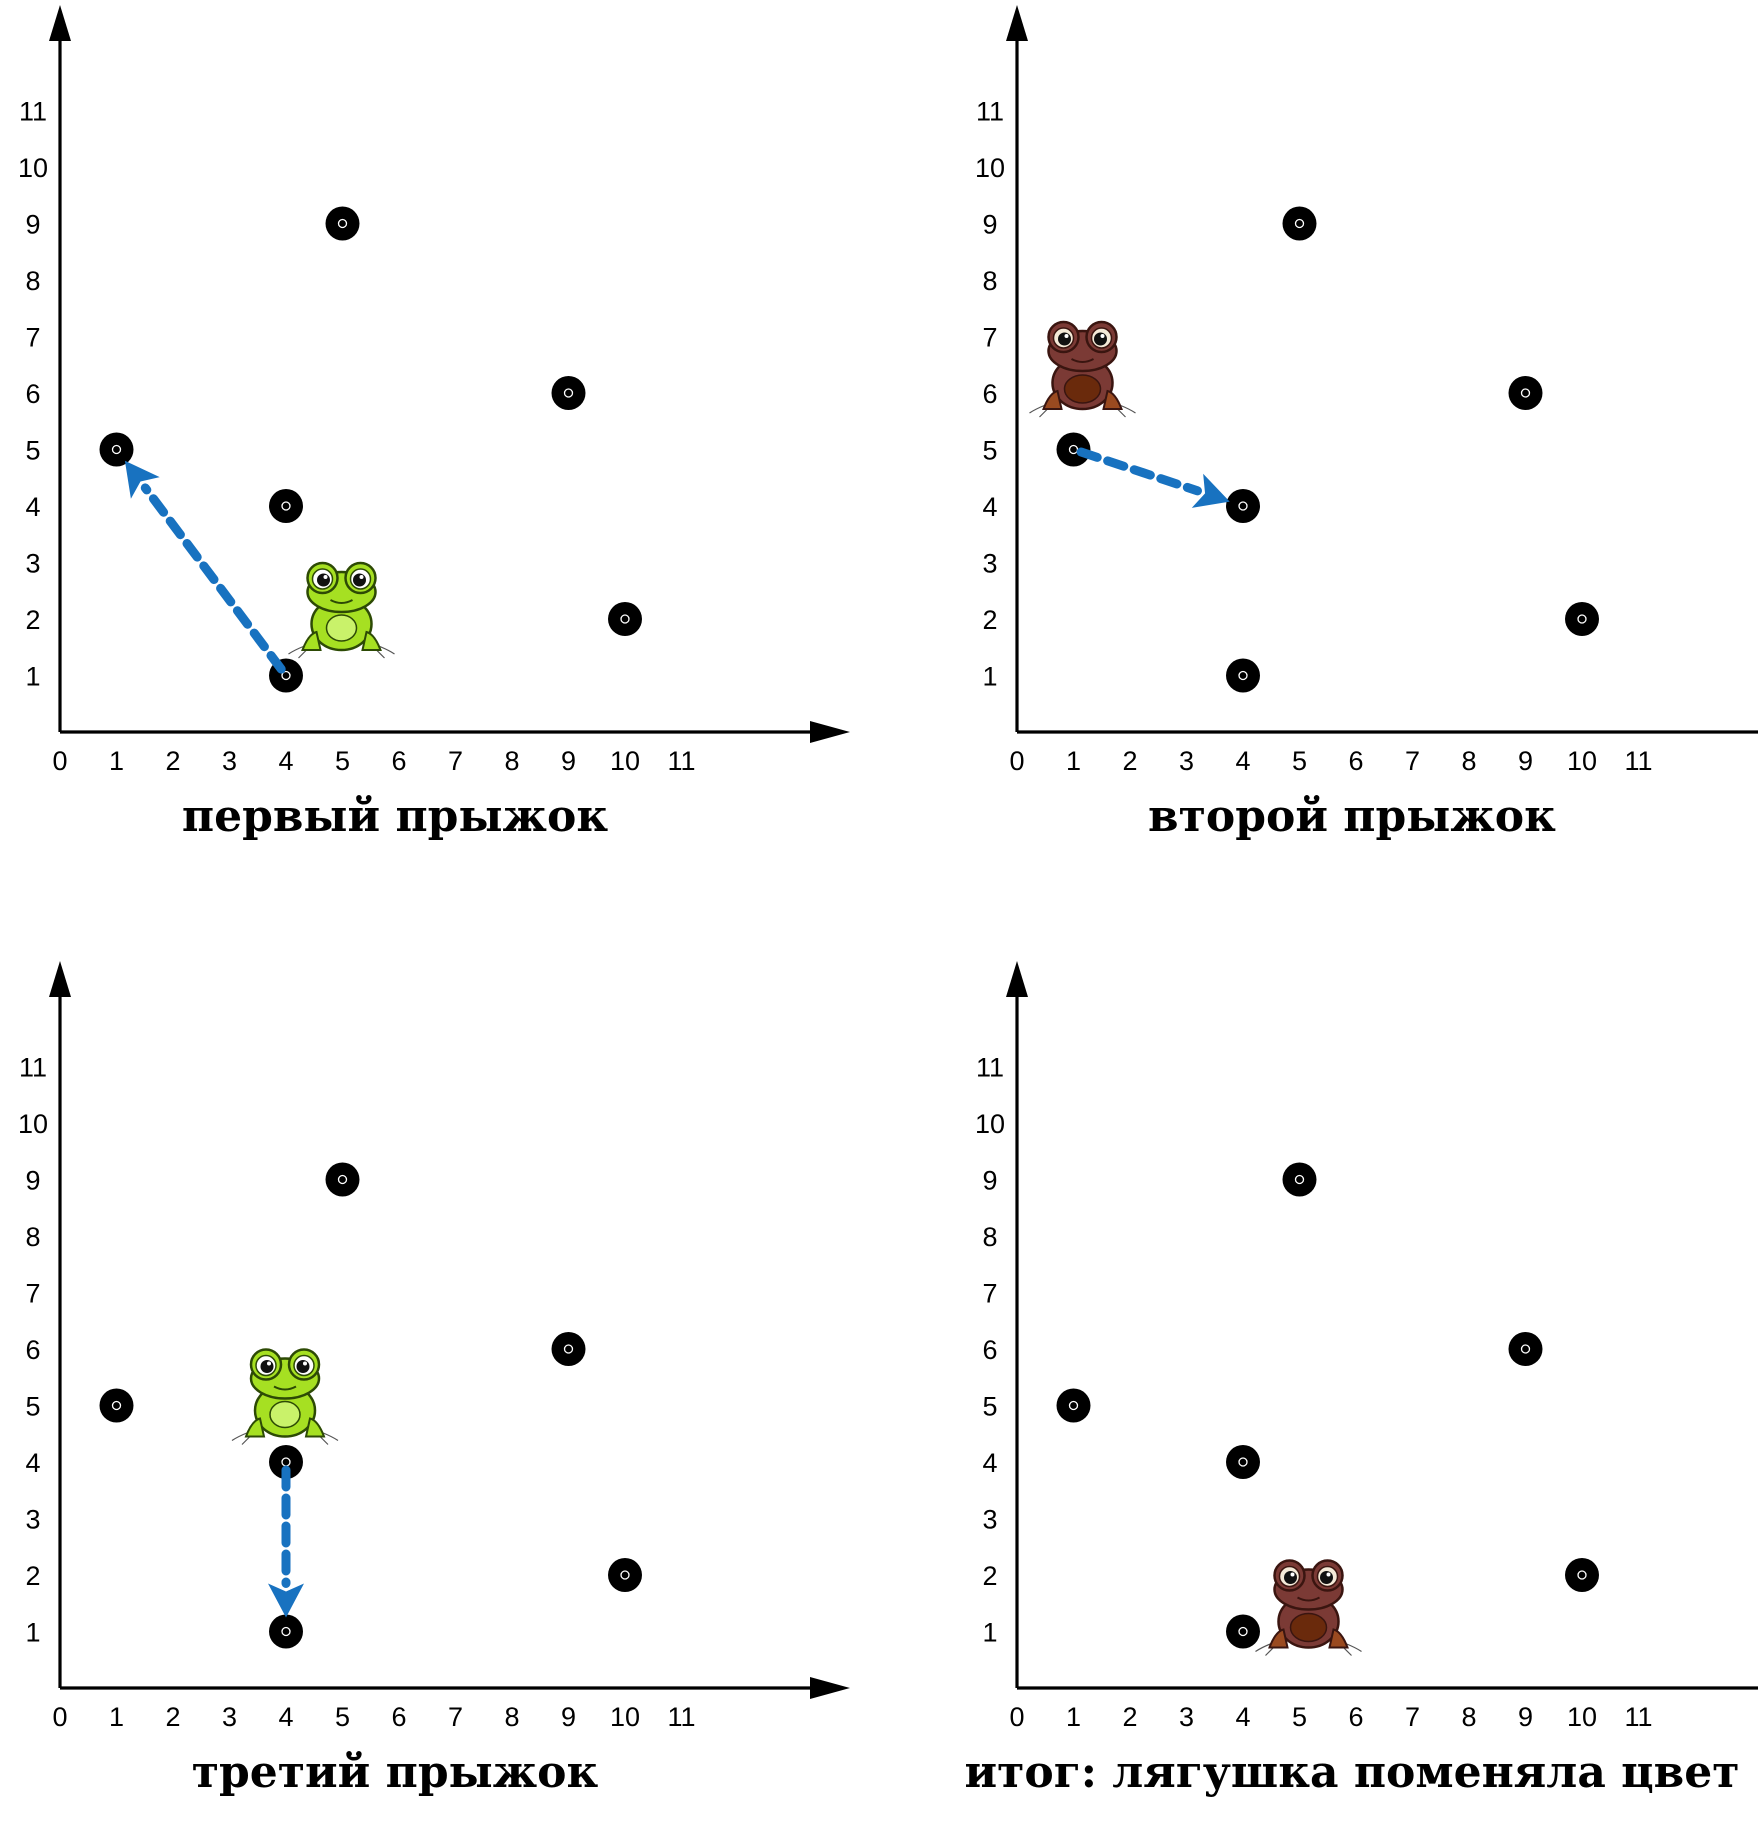  I want to click on panel-caption: второй прыжок, so click(1352, 816).